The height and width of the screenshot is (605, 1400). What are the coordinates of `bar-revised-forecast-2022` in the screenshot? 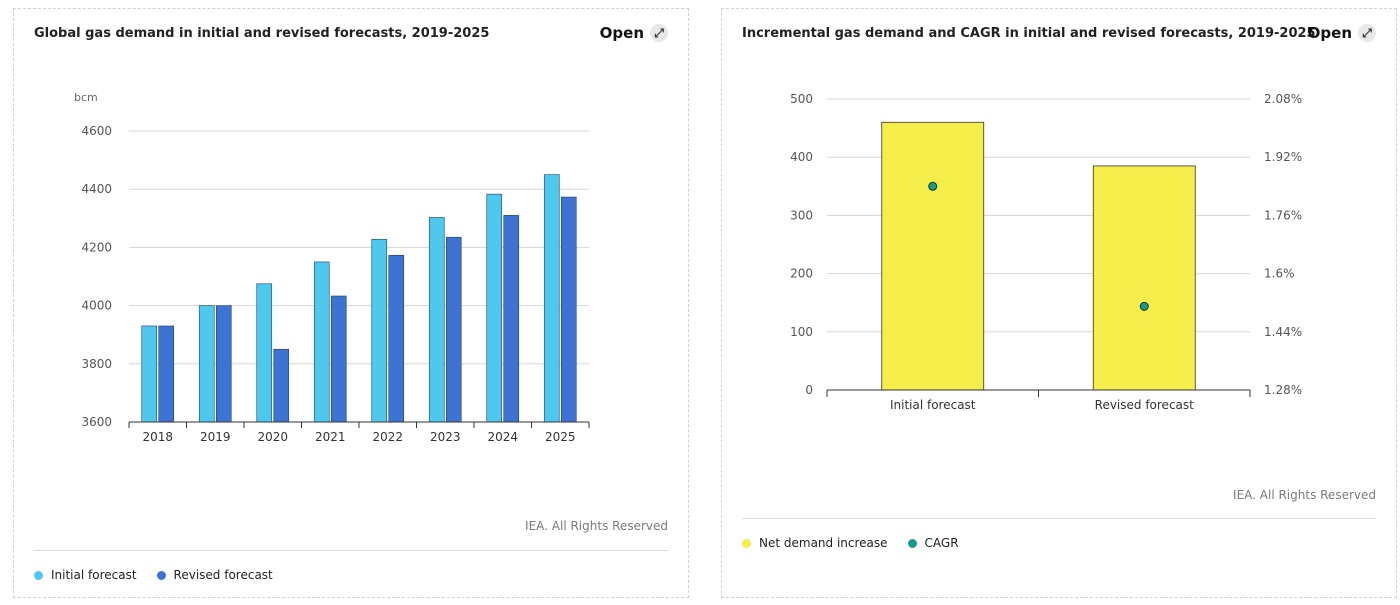 It's located at (396, 338).